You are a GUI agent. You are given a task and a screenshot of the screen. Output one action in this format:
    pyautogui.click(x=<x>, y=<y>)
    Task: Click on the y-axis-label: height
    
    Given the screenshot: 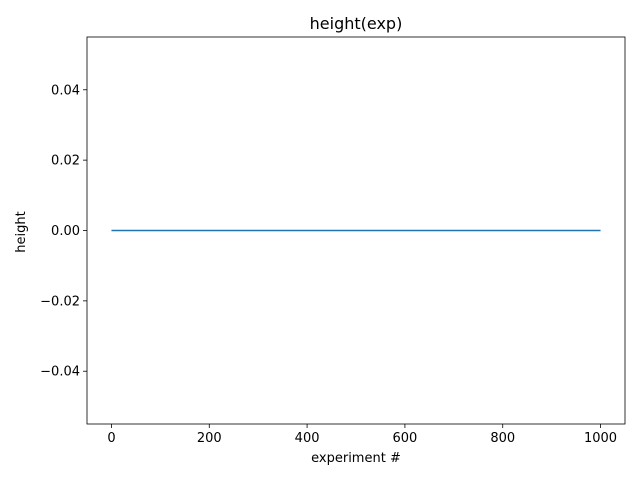 What is the action you would take?
    pyautogui.click(x=21, y=231)
    